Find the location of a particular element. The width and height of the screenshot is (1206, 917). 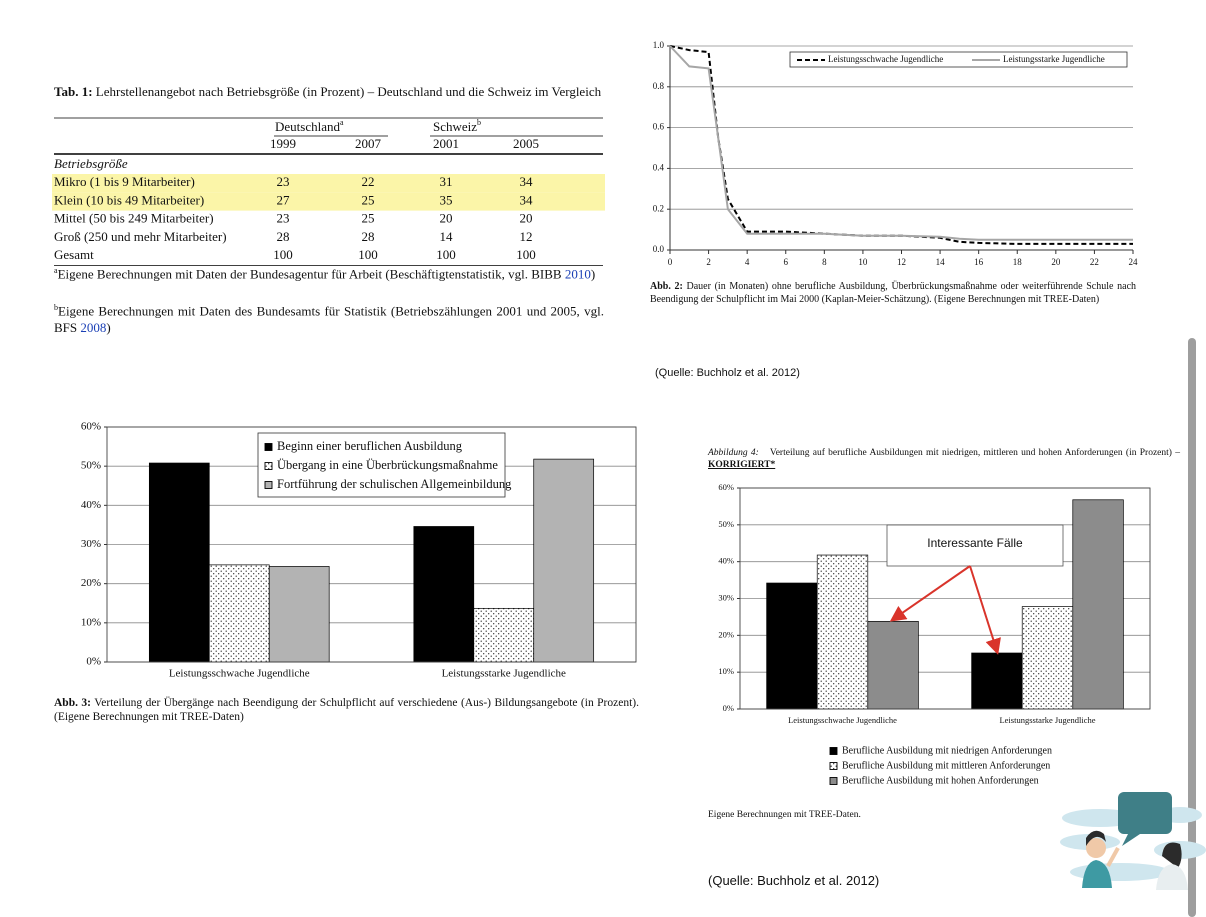

plot-frame is located at coordinates (945, 598).